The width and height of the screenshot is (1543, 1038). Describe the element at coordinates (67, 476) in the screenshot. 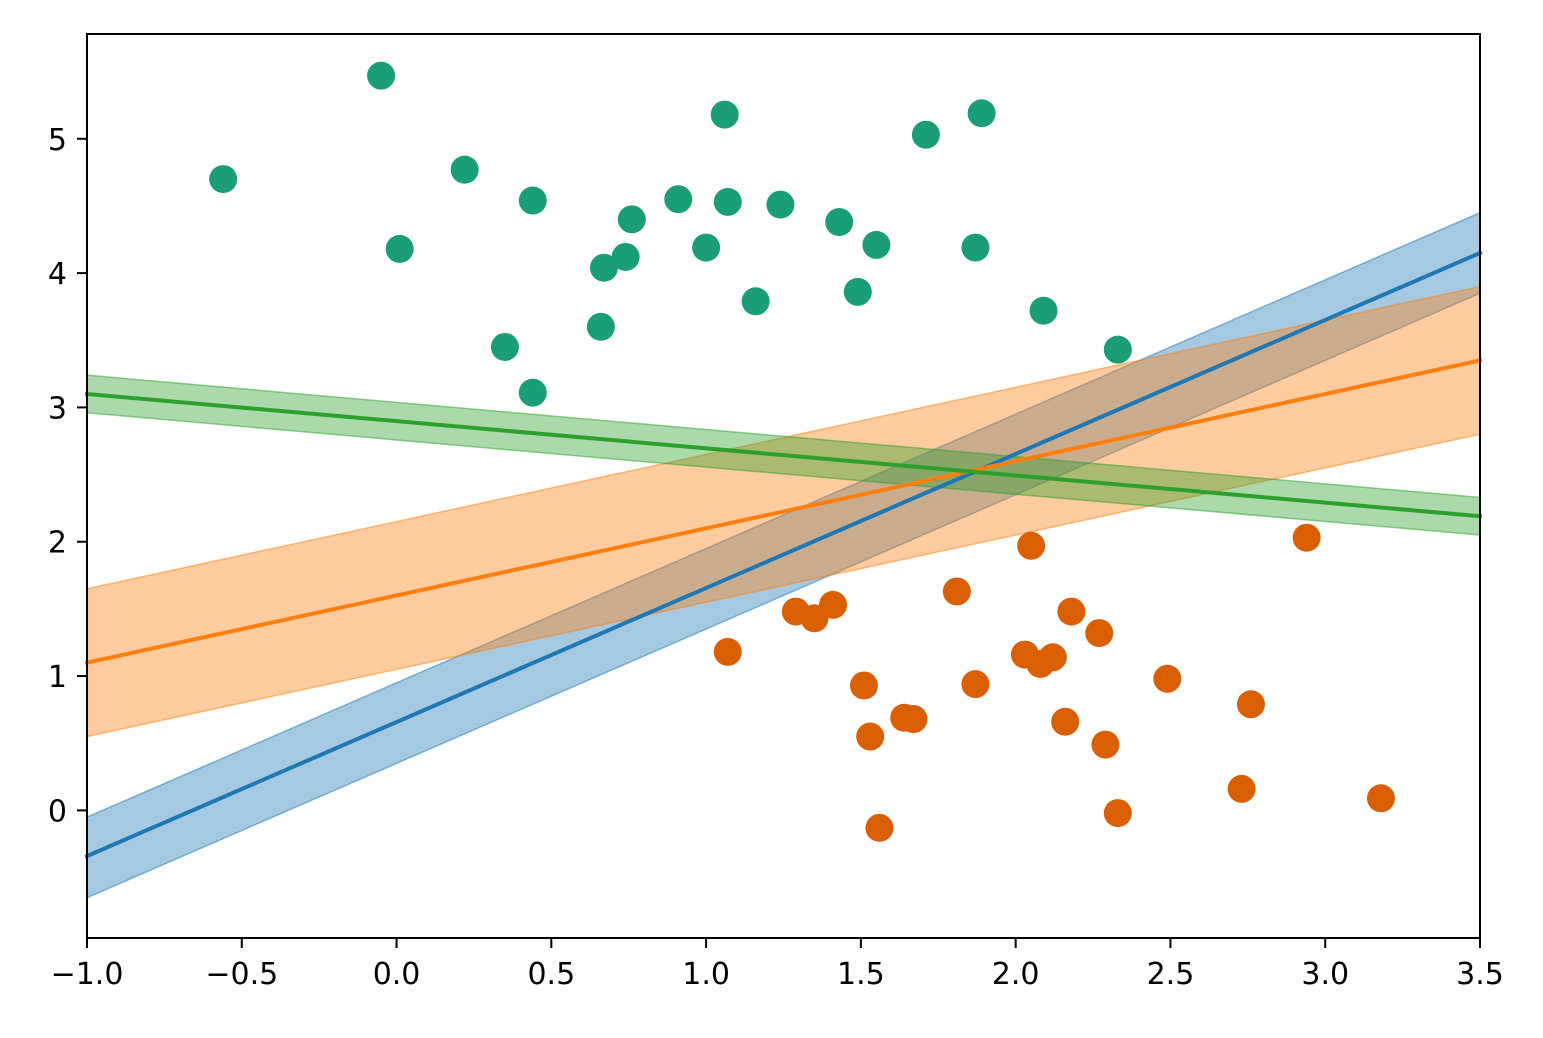

I see `y-axis: 0 1 2 3 4 5` at that location.